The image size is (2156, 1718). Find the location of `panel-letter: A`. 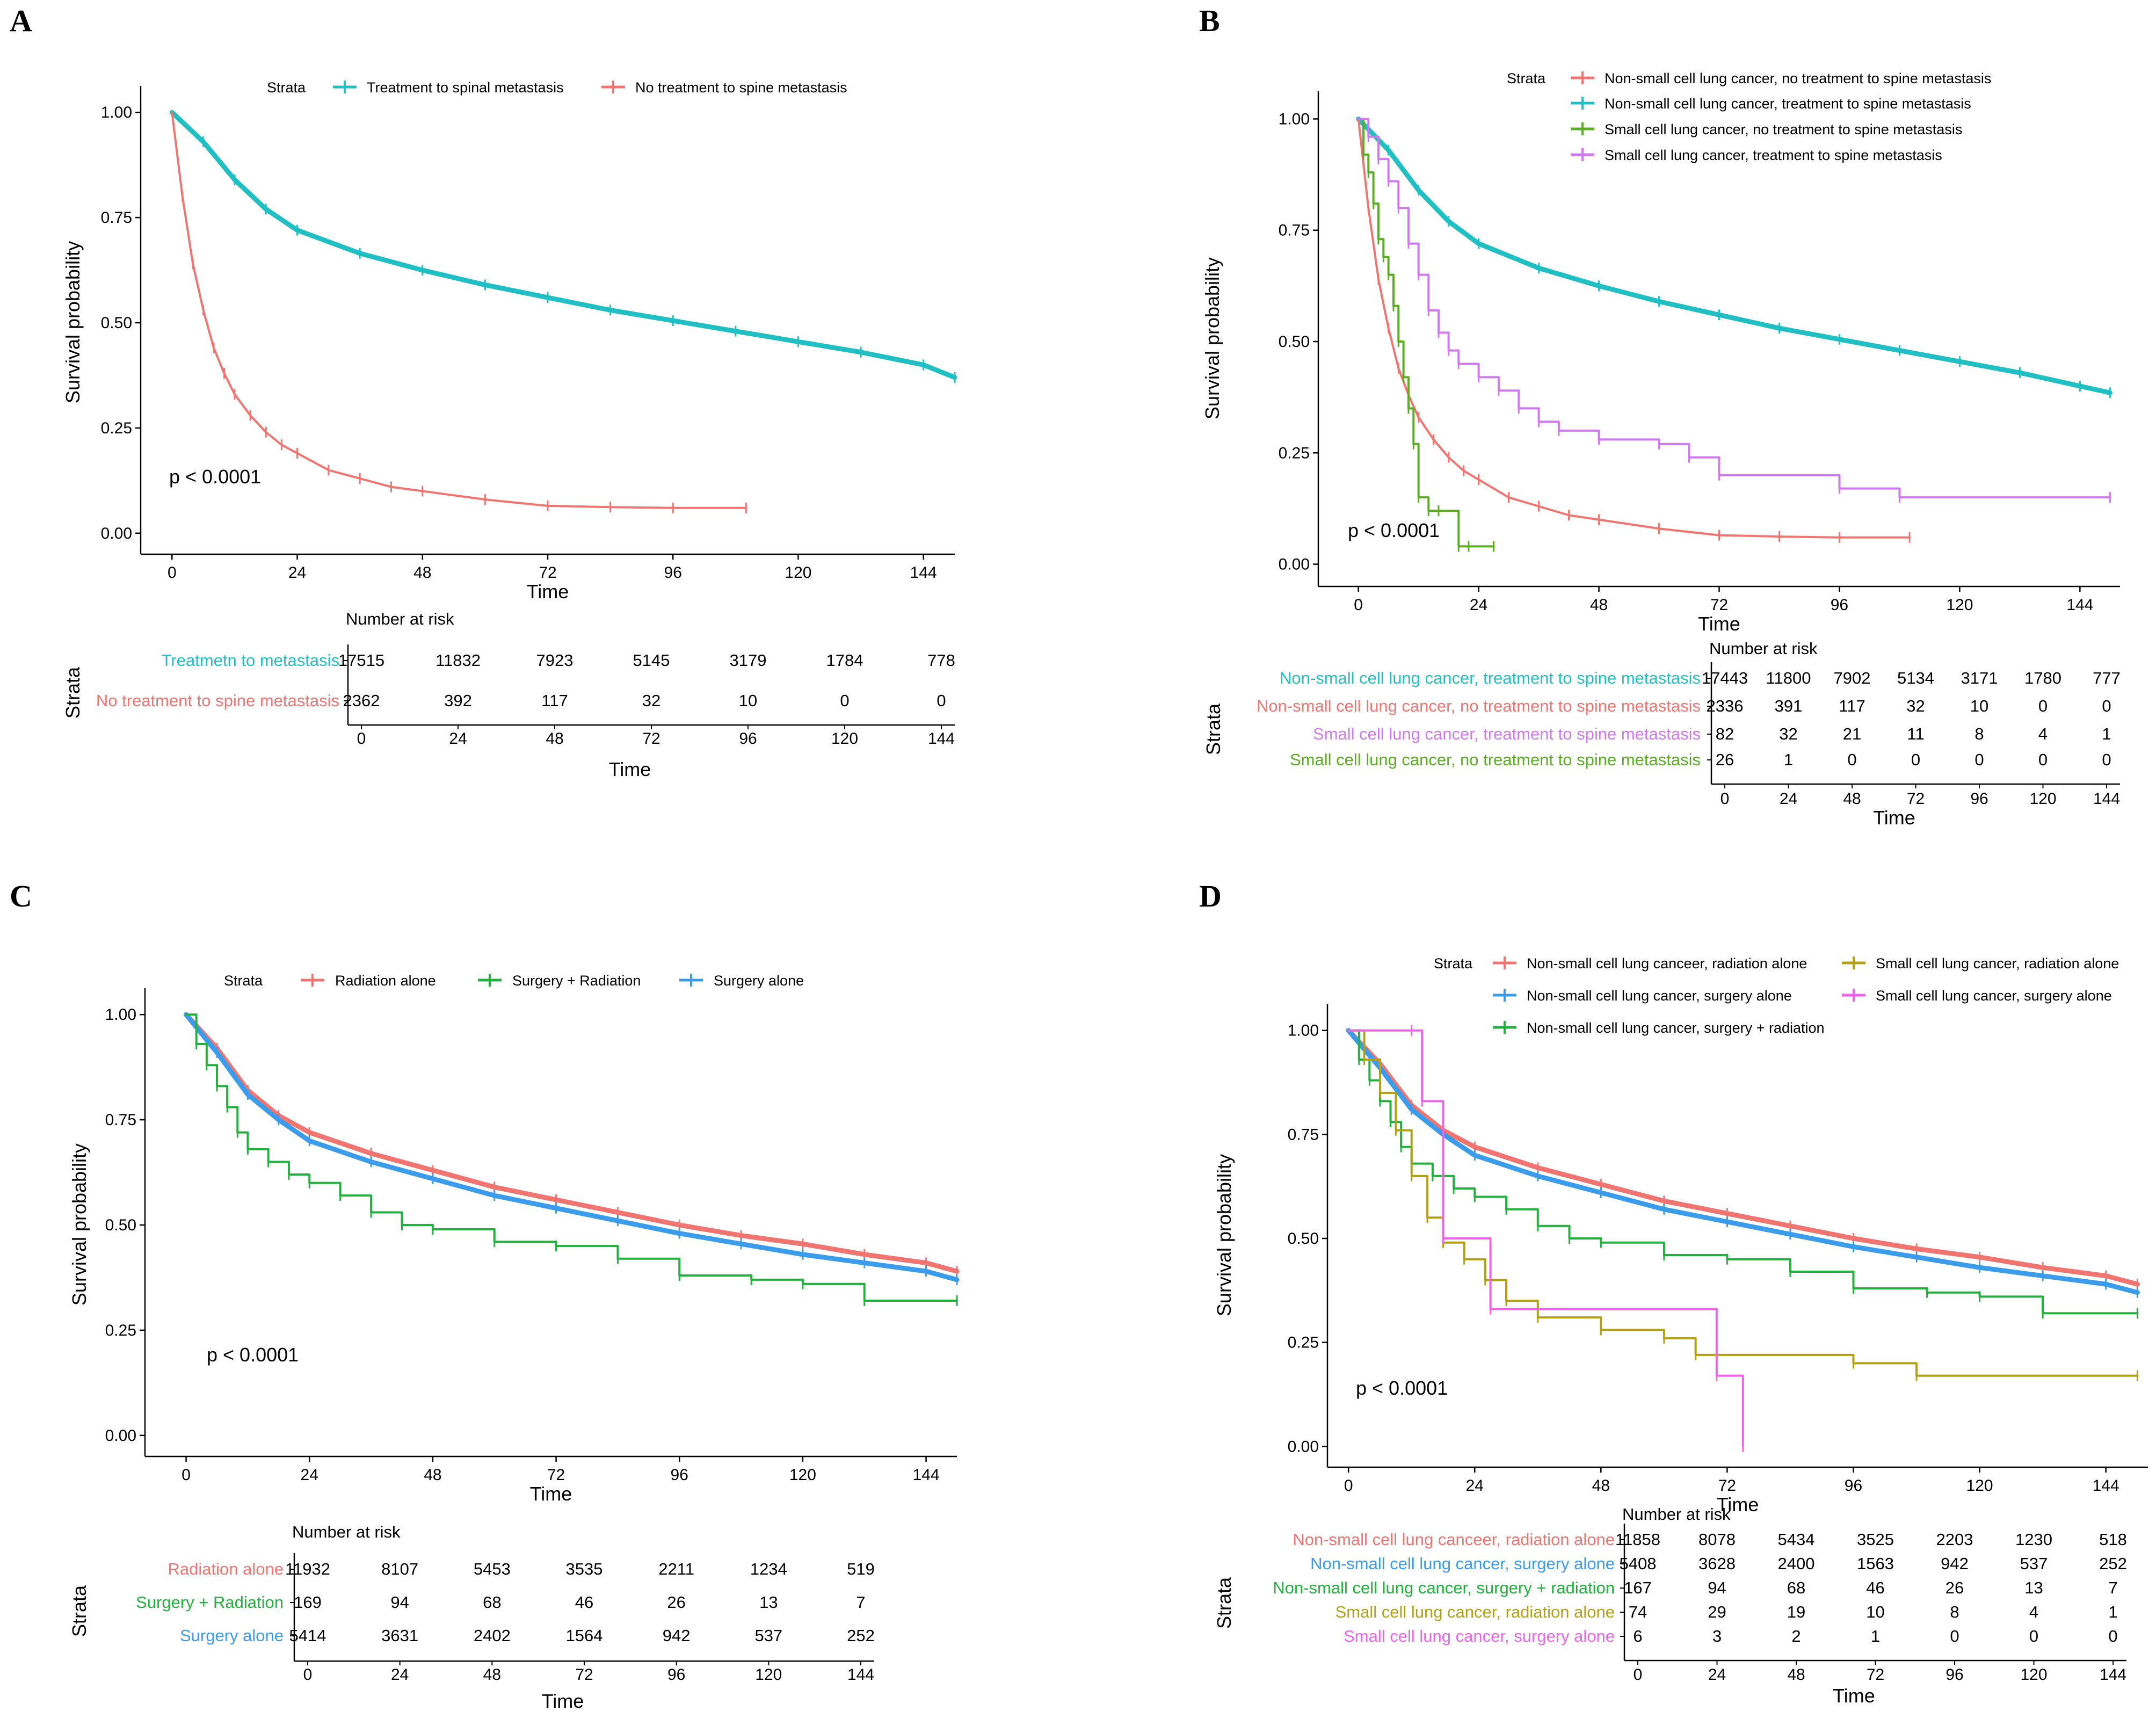

panel-letter: A is located at coordinates (21, 21).